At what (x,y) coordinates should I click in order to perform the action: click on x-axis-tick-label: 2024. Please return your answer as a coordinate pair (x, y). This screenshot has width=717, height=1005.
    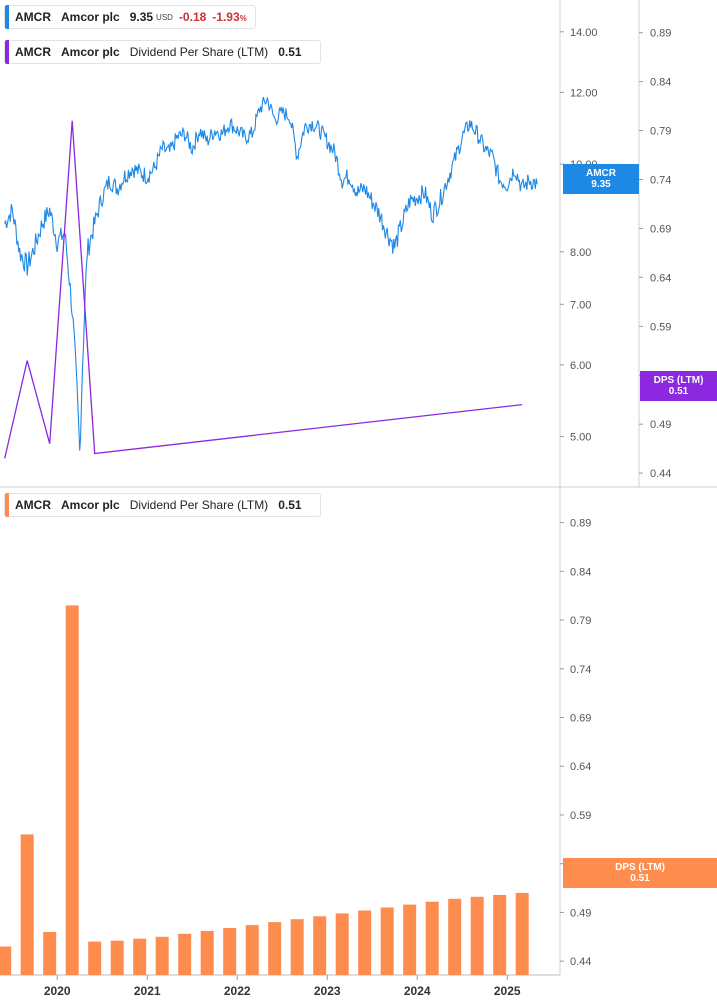
    Looking at the image, I should click on (417, 991).